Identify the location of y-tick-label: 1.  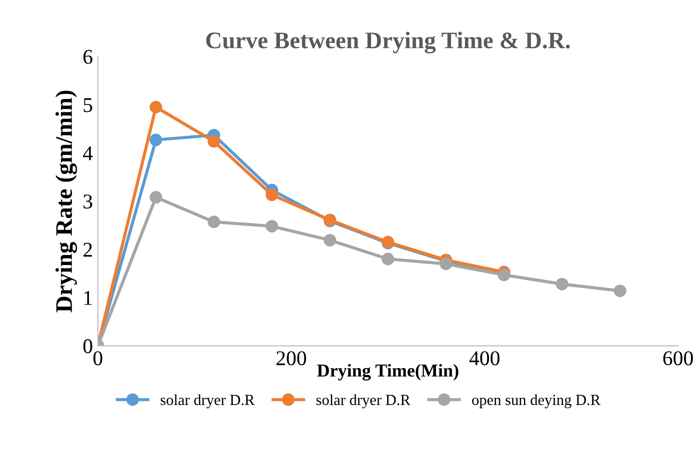
(88, 298).